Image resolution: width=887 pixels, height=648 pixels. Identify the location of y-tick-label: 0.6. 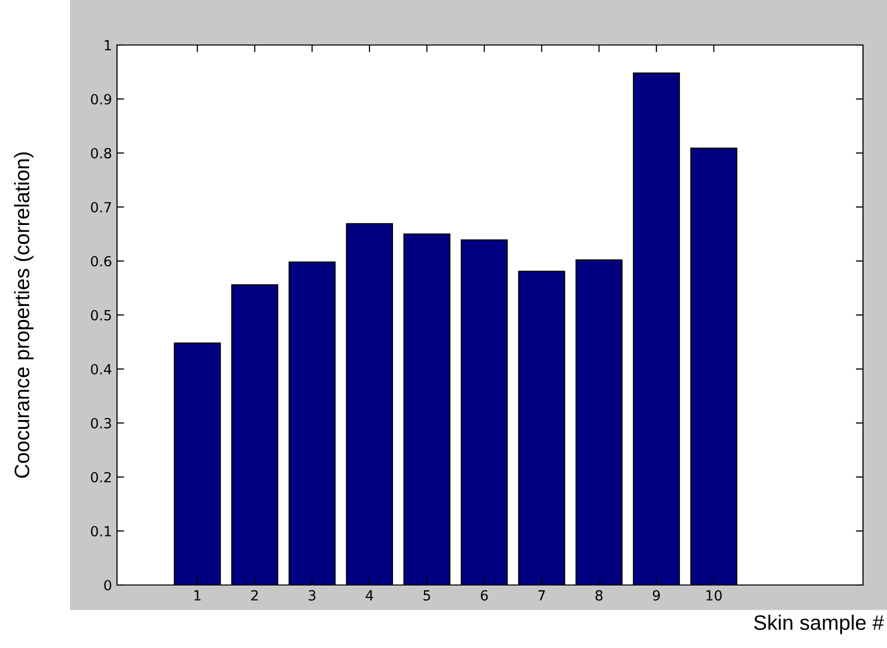
(101, 261).